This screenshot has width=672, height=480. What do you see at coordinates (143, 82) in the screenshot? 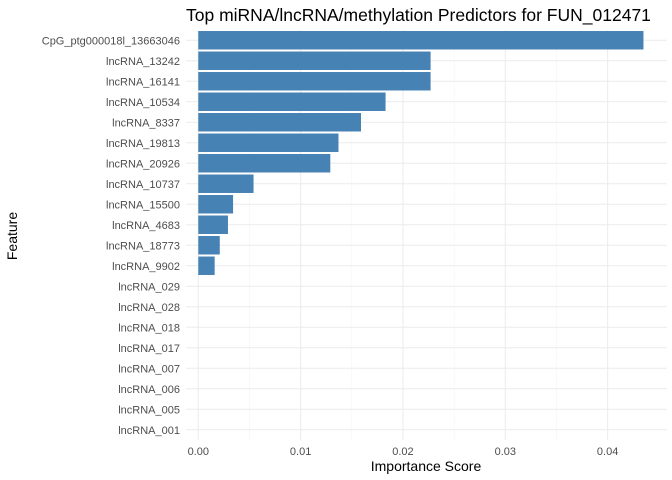
I see `y-tick-label: lncRNA_16141` at bounding box center [143, 82].